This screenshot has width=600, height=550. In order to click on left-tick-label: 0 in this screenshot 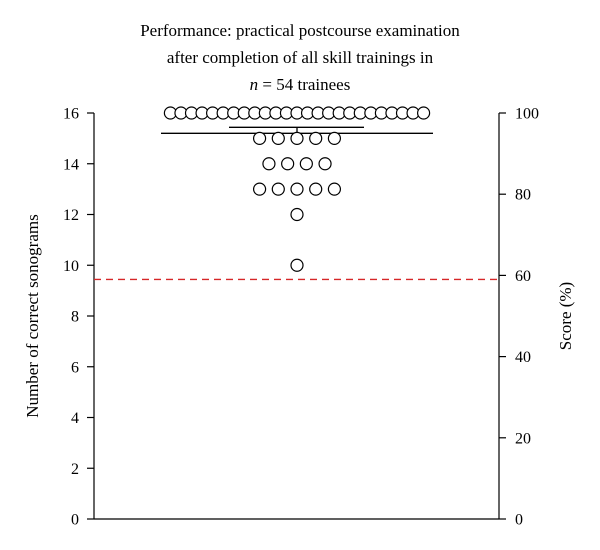, I will do `click(75, 520)`.